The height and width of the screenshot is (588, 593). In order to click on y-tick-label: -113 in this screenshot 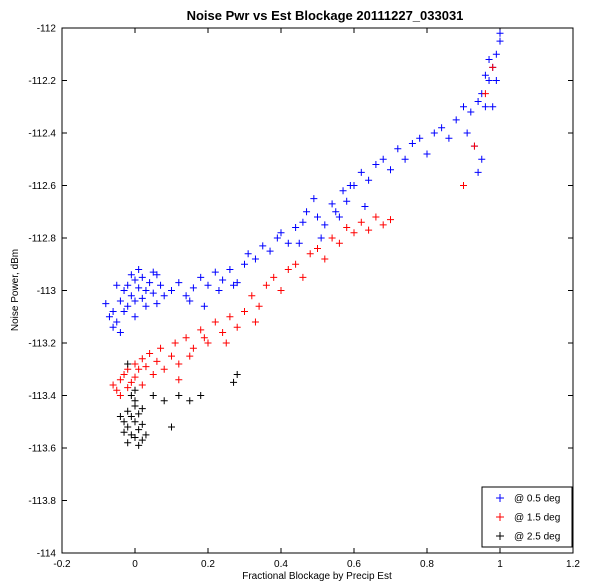, I will do `click(47, 291)`.